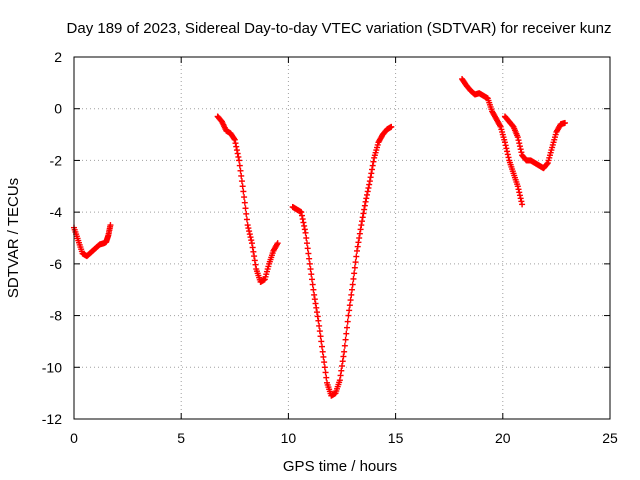 The width and height of the screenshot is (640, 480). What do you see at coordinates (52, 419) in the screenshot?
I see `y-tick-label: -12` at bounding box center [52, 419].